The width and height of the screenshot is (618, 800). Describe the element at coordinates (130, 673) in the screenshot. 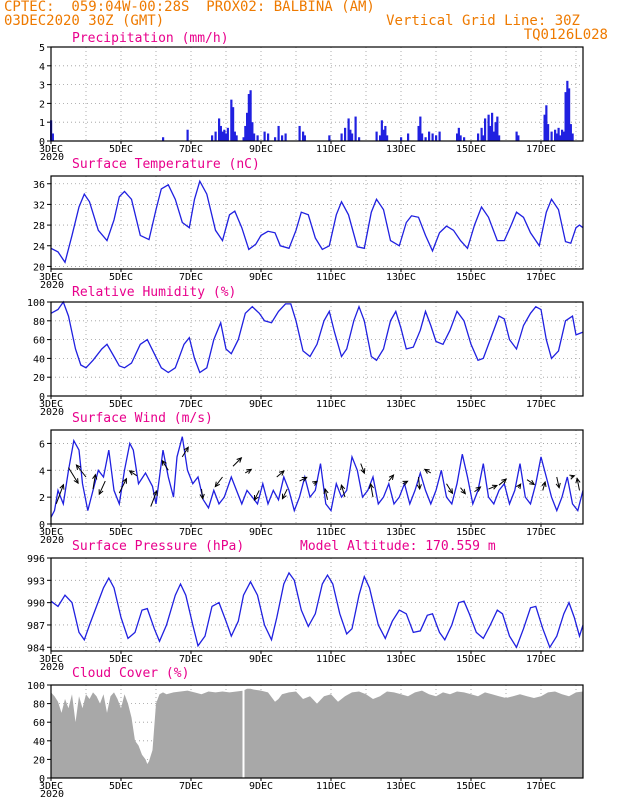

I see `panel-title: Cloud Cover (%)` at that location.